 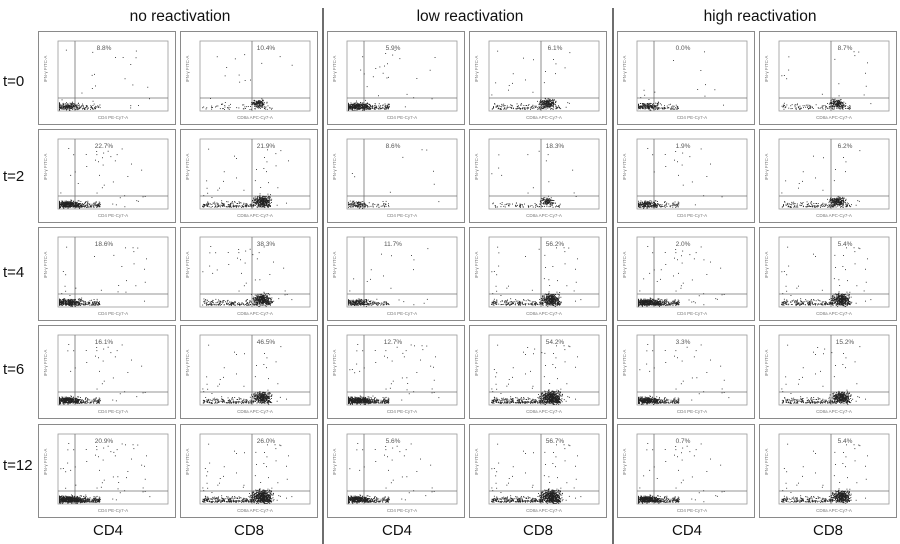 I want to click on scatter-plot: 26.0% IFN-γ FITC-A CD8a APC-Cy7-A, so click(x=249, y=471).